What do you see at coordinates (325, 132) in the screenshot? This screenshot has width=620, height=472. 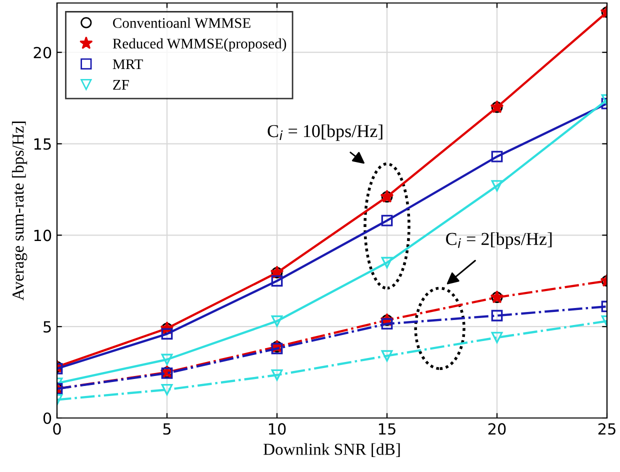 I see `annotation: C$_{i}$ = 10[bps/Hz]` at bounding box center [325, 132].